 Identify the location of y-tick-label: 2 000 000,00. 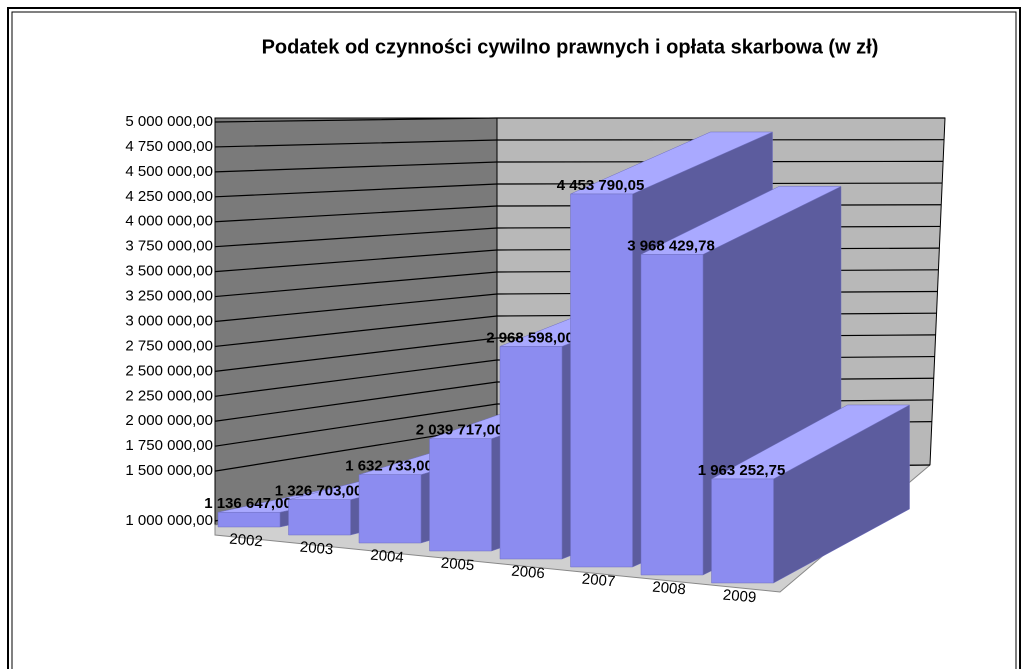
(169, 420).